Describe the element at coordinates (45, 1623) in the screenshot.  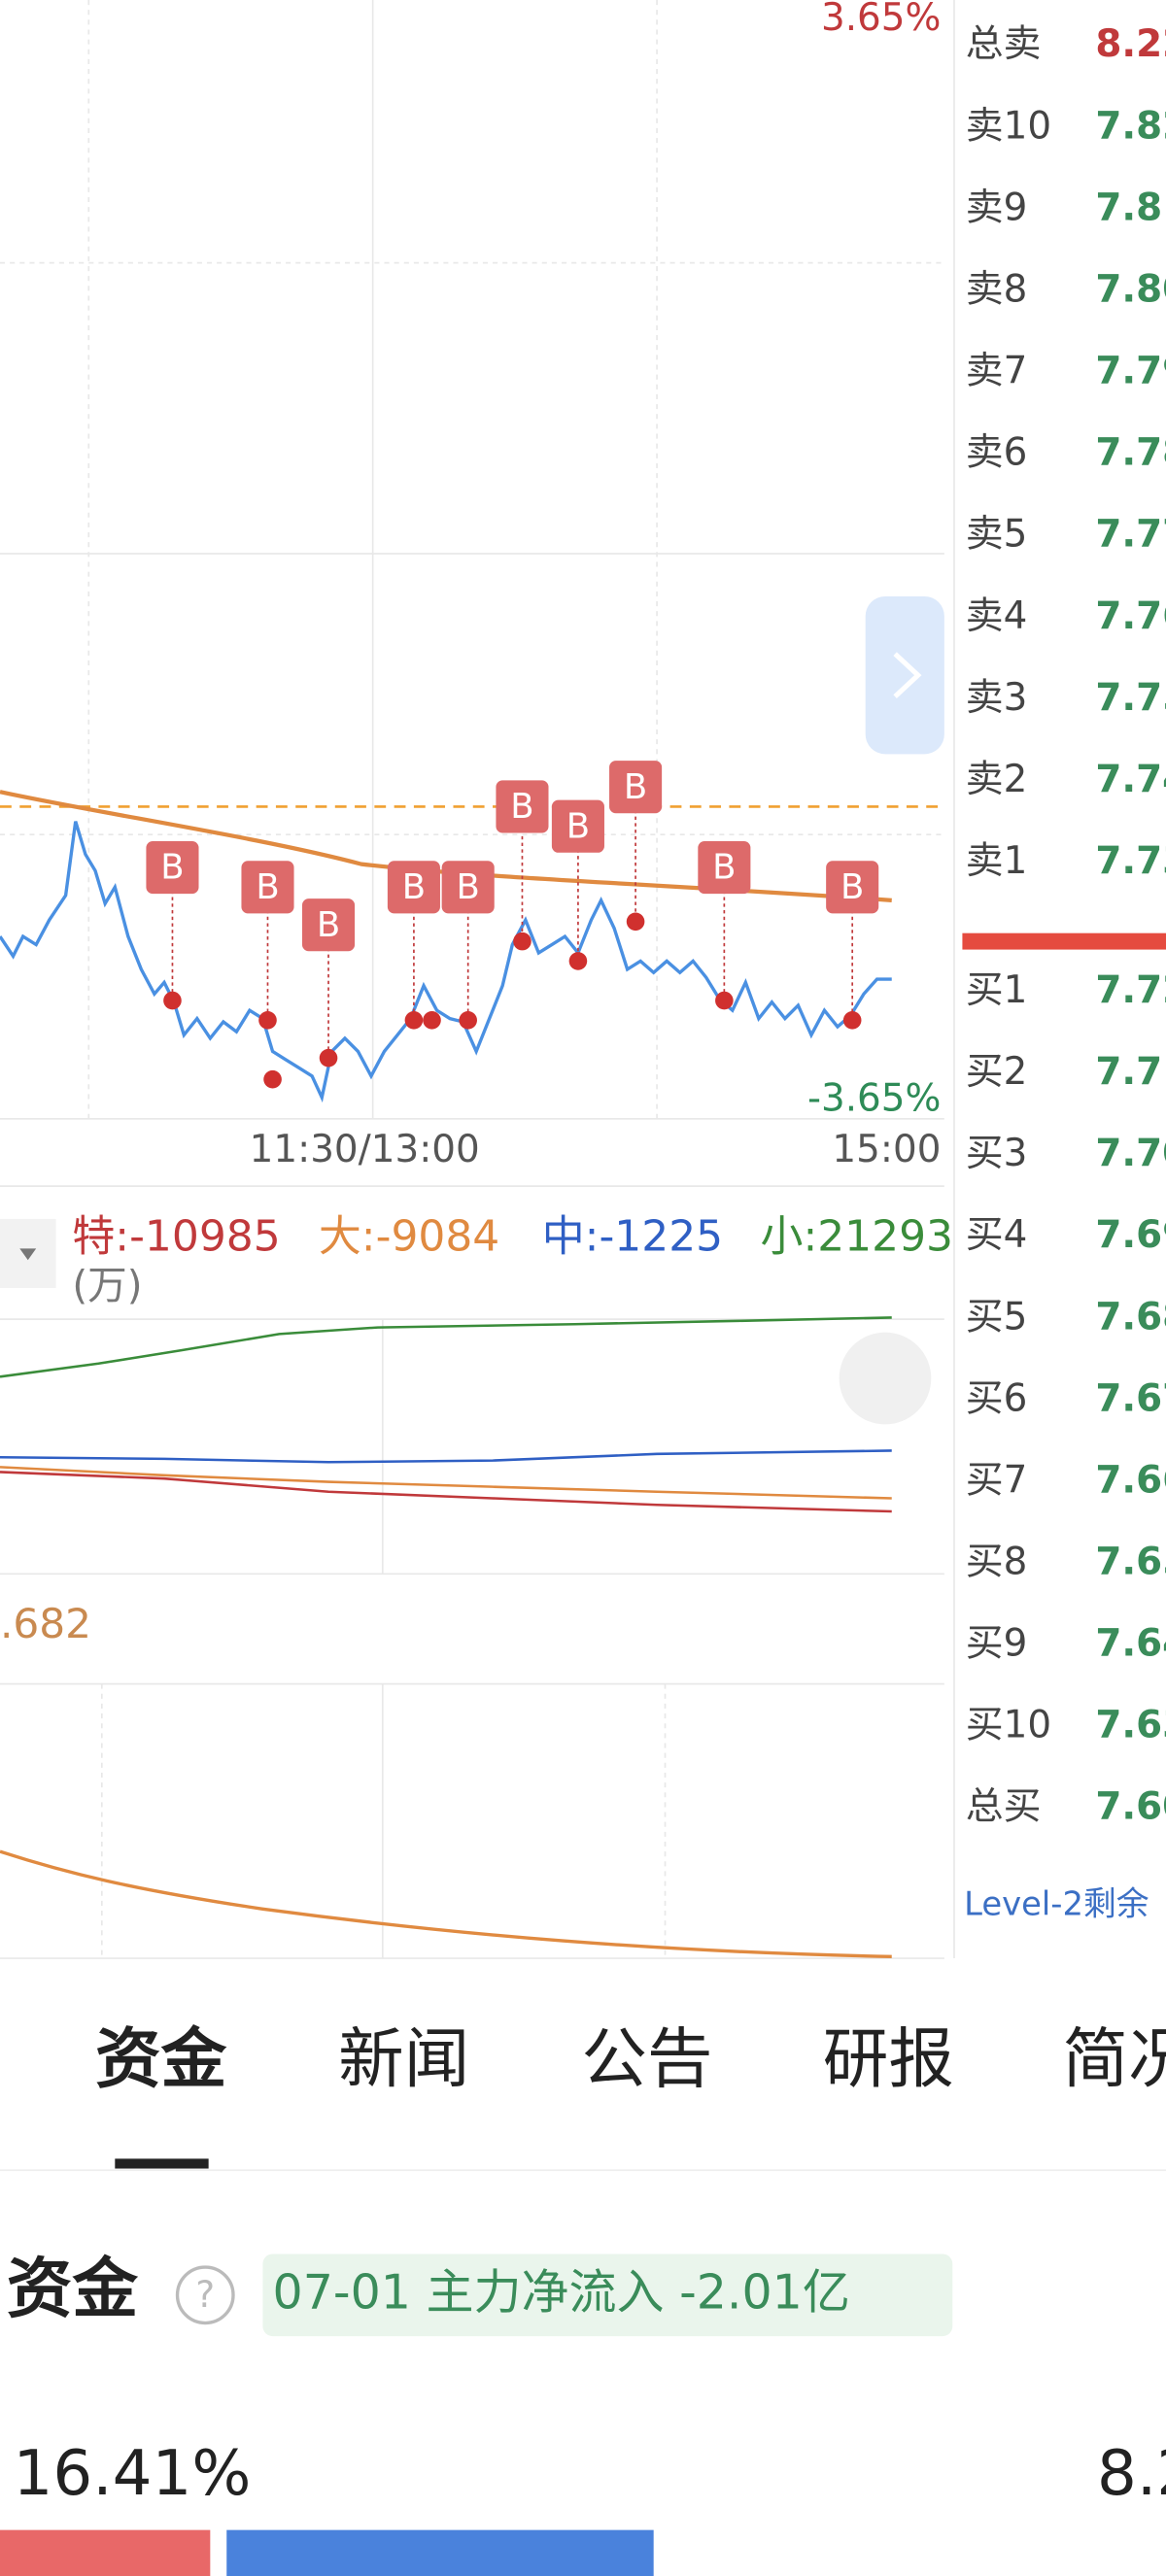
I see `lower-value: .682` at that location.